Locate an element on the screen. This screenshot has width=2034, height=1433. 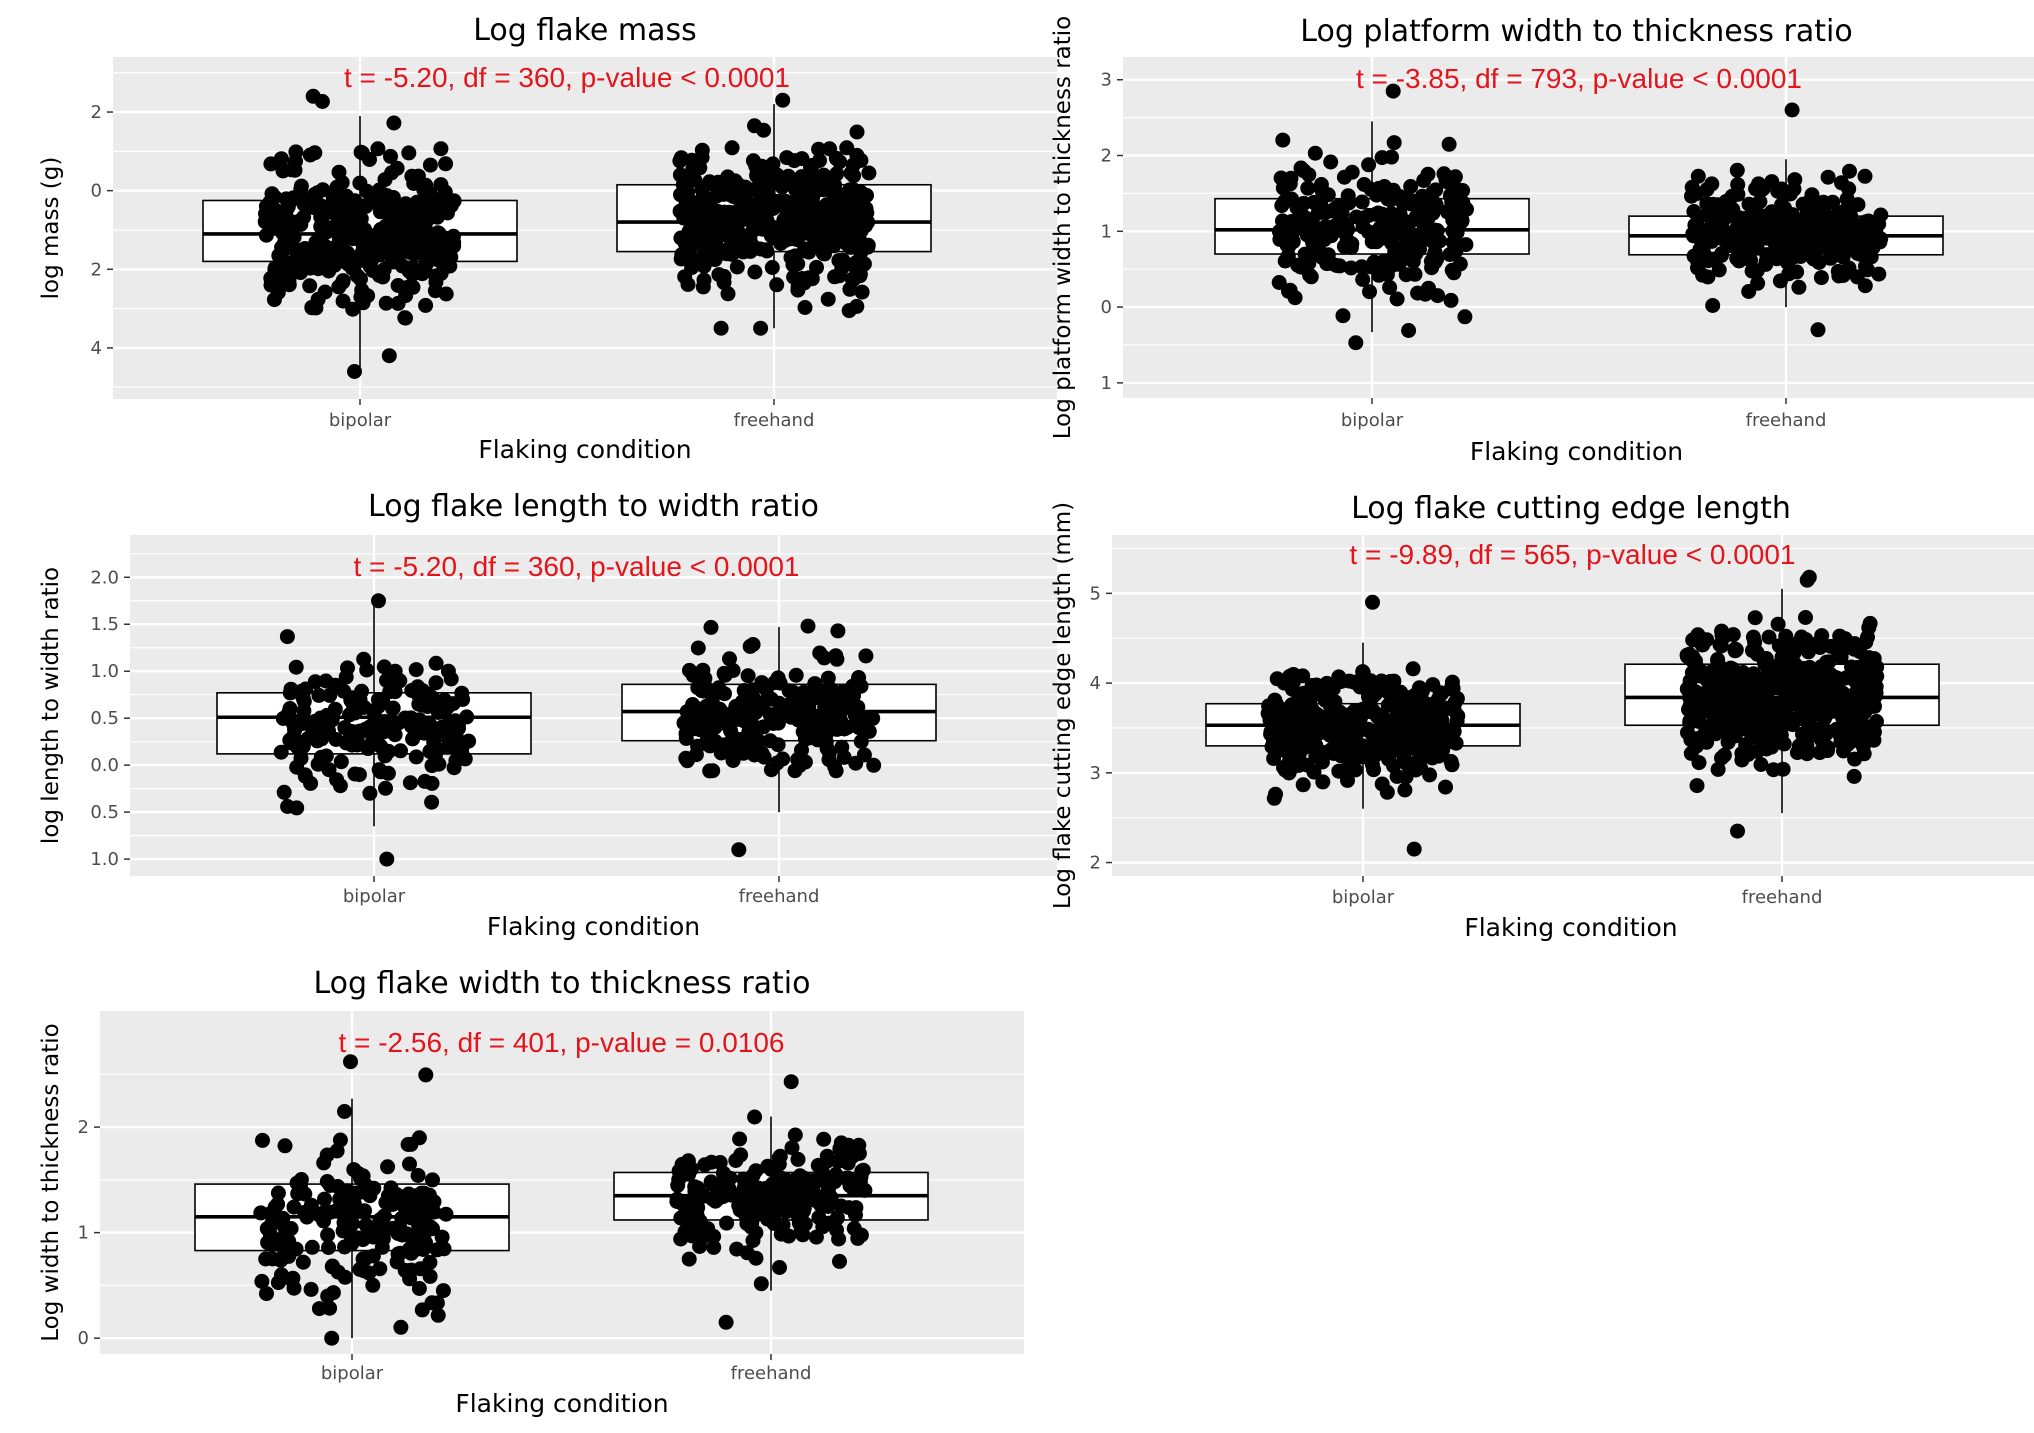
y-axis-label: Log width to thickness ratio is located at coordinates (51, 1182).